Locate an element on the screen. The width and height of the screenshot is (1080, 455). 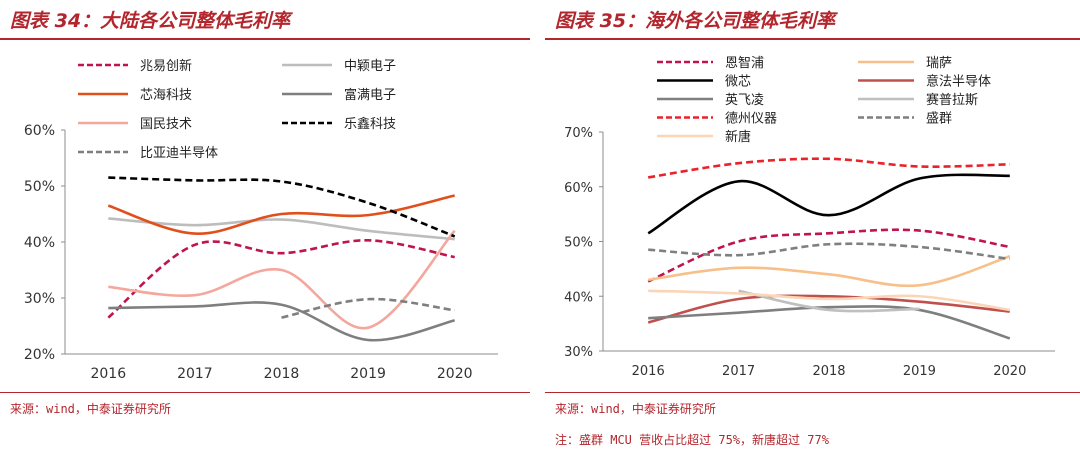
legend-label: 芯海科技 is located at coordinates (166, 95).